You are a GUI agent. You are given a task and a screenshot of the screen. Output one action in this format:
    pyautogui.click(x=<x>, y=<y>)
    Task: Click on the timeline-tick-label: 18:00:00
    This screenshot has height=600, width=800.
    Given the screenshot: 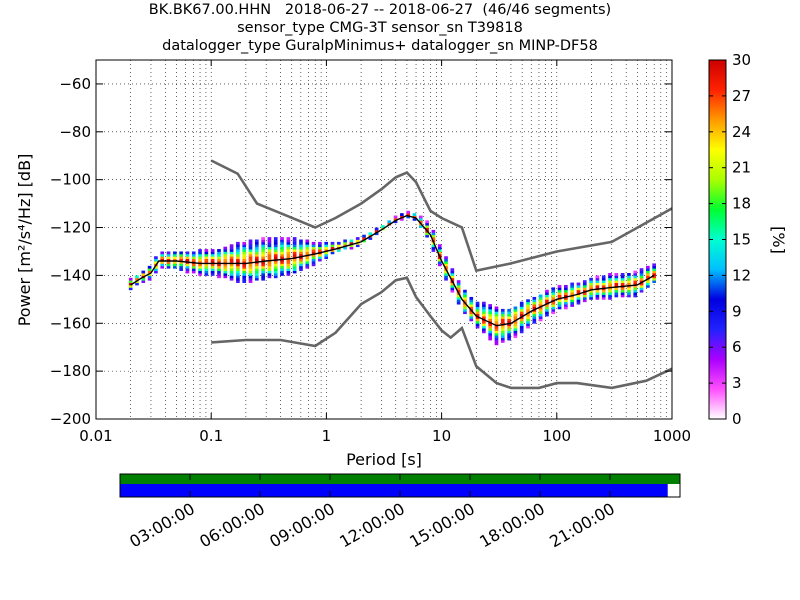 What is the action you would take?
    pyautogui.click(x=512, y=525)
    